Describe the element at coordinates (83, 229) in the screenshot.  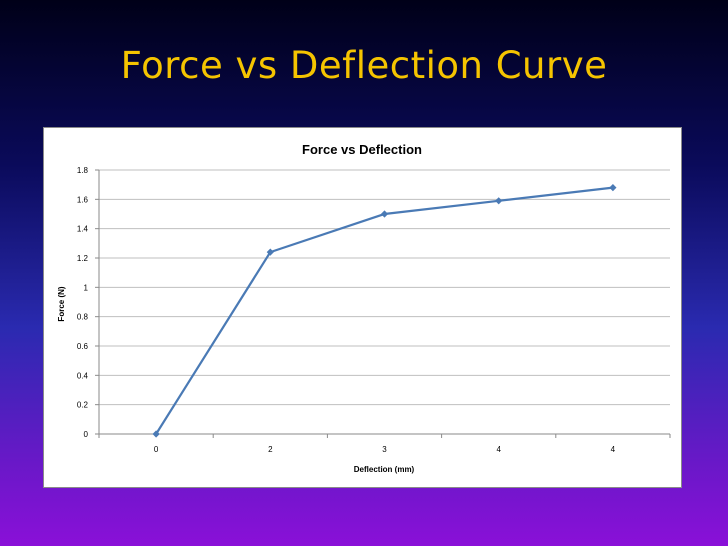
I see `y-tick-label: 1.4` at that location.